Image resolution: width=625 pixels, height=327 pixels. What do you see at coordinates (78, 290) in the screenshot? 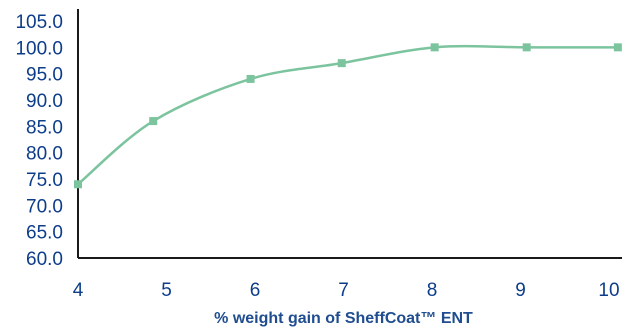
I see `x-tick-label: 4` at bounding box center [78, 290].